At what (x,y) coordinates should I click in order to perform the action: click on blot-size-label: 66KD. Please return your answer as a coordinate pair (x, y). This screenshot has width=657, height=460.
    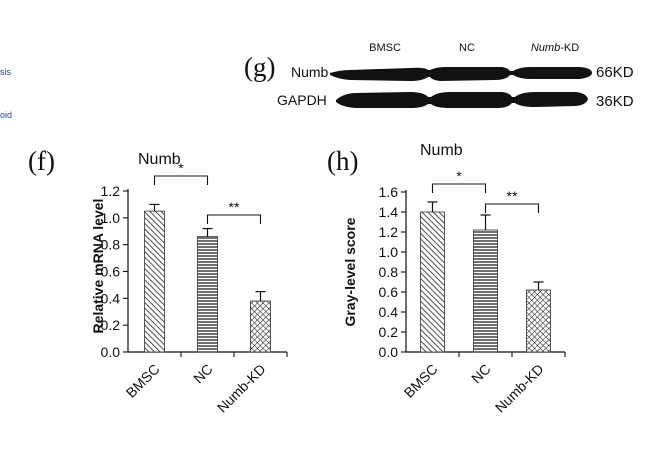
    Looking at the image, I should click on (615, 72).